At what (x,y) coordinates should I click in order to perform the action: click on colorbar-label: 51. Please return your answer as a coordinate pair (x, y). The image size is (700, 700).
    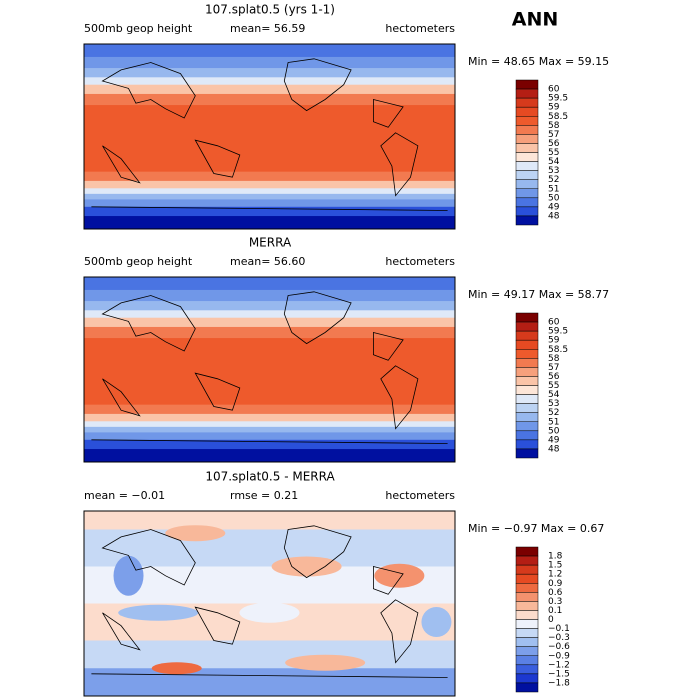
    Looking at the image, I should click on (553, 422).